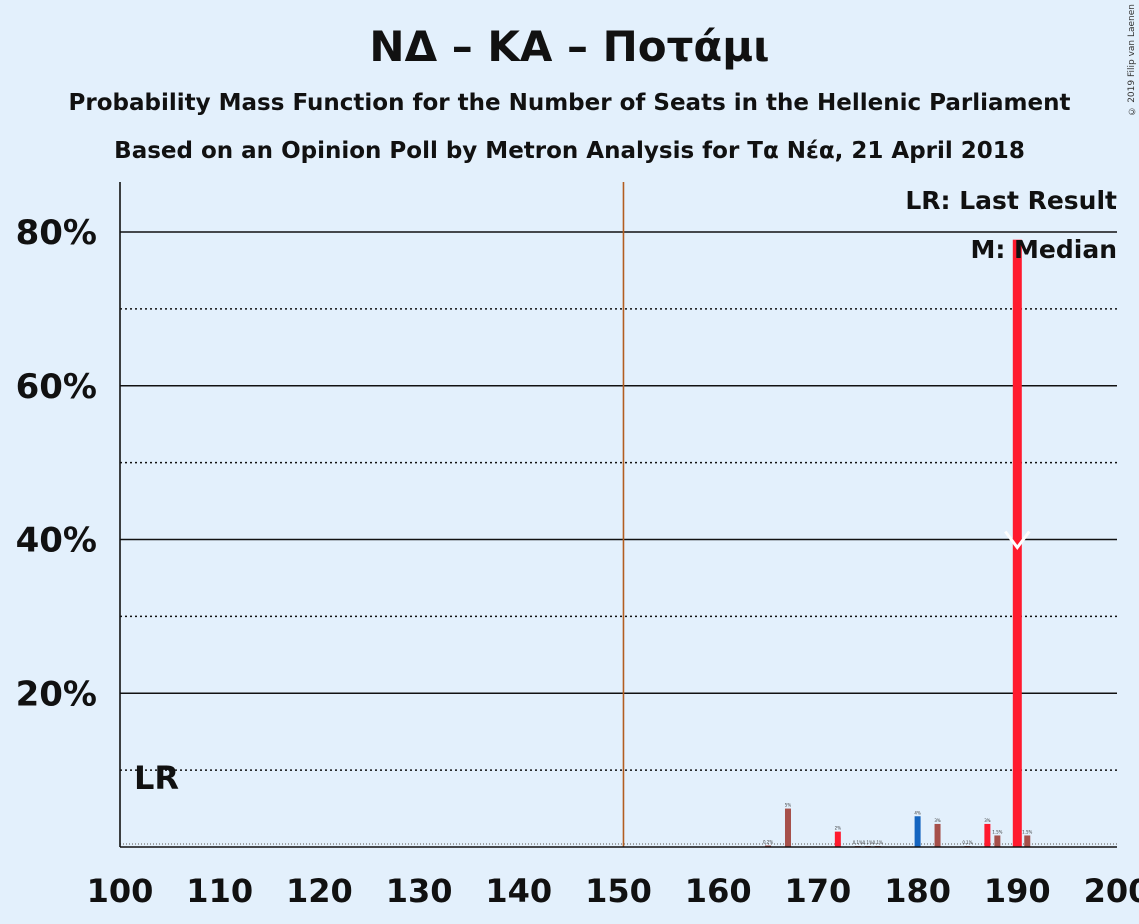 The width and height of the screenshot is (1139, 924). I want to click on bar-label: 2%, so click(838, 828).